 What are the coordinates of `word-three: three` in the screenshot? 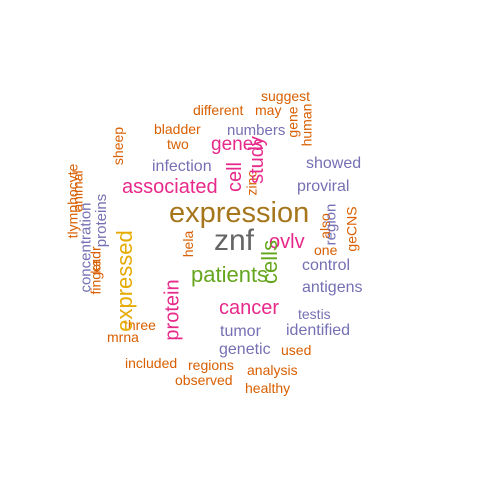 It's located at (140, 325).